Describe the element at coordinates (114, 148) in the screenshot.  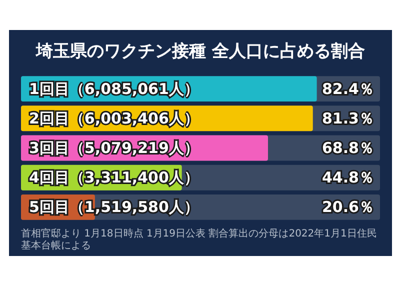
I see `y-tick-label: 3回目（5,079,219人）` at that location.